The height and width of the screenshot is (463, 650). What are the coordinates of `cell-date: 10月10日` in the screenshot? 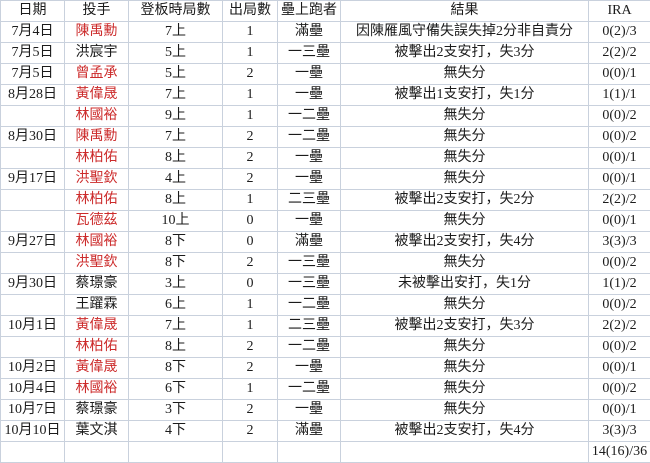 It's located at (32, 431).